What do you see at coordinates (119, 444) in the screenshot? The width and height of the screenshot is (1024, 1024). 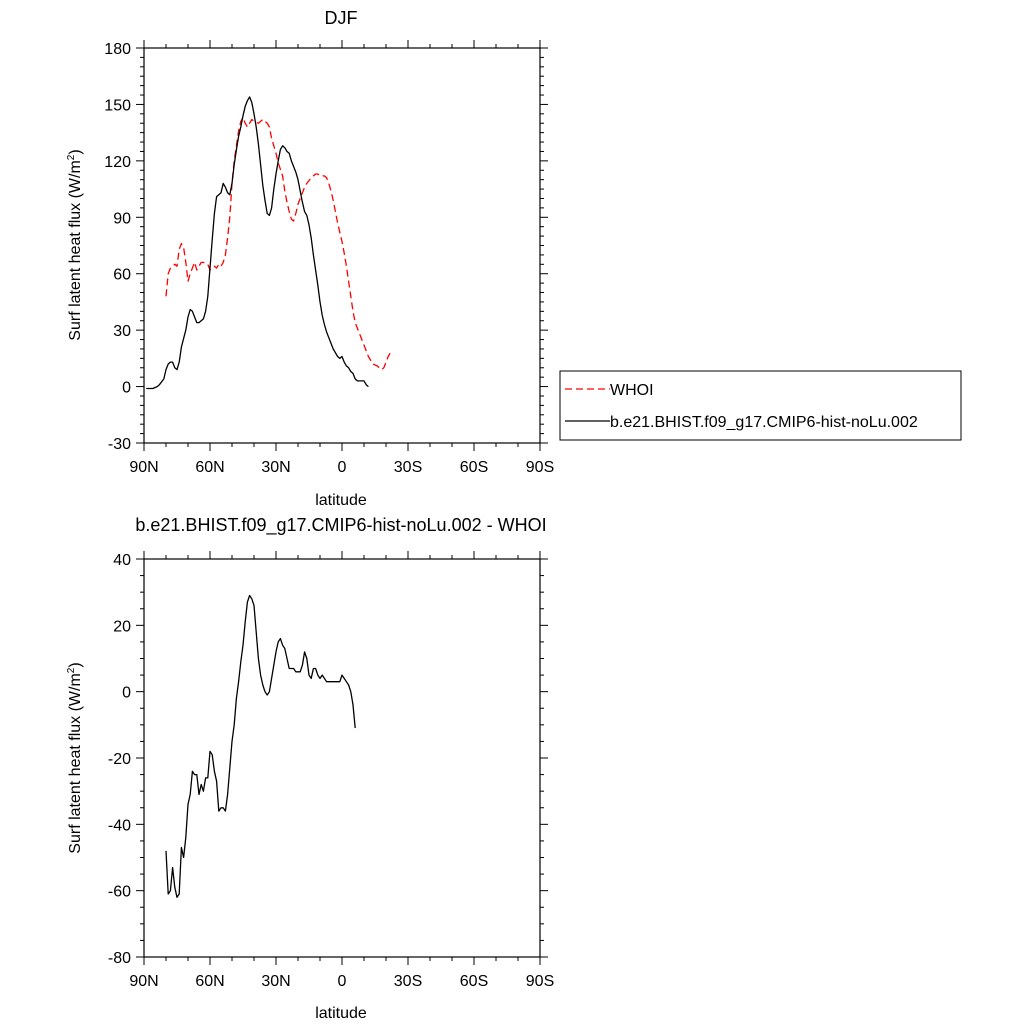 I see `y-tick-label: -30` at bounding box center [119, 444].